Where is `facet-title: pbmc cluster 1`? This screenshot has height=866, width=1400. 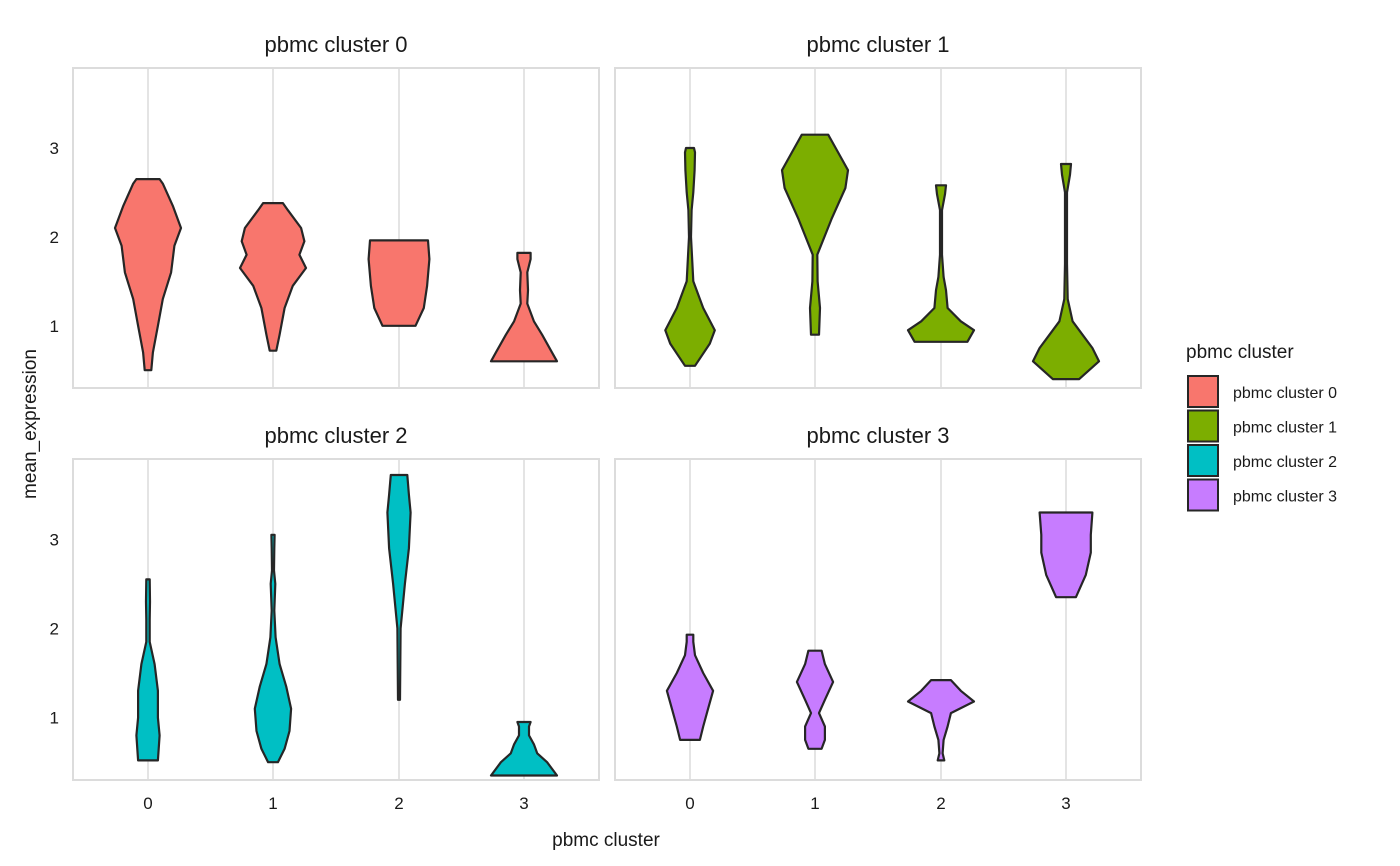
facet-title: pbmc cluster 1 is located at coordinates (877, 44).